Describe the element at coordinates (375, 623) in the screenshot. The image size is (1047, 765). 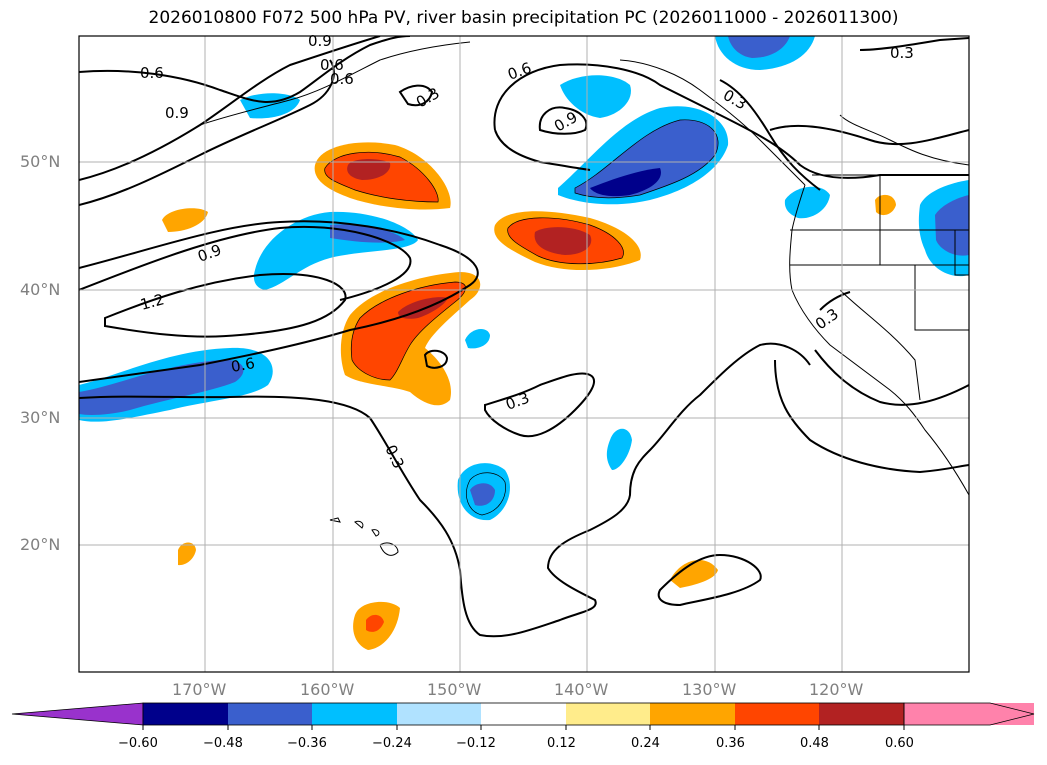
I see `anomaly-blob-hawaii-s-core` at that location.